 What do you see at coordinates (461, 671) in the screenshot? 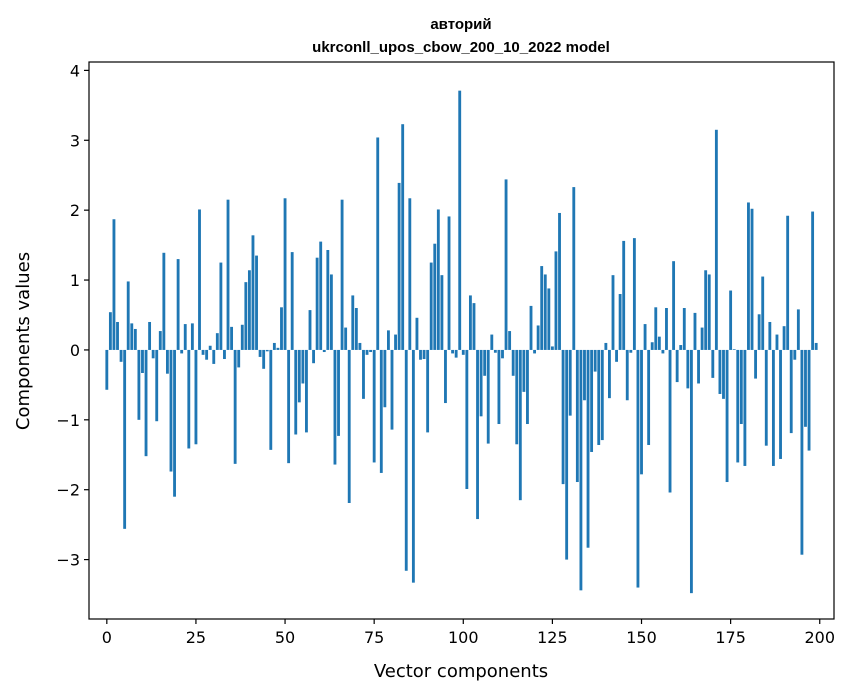
I see `x-axis-label: Vector components` at bounding box center [461, 671].